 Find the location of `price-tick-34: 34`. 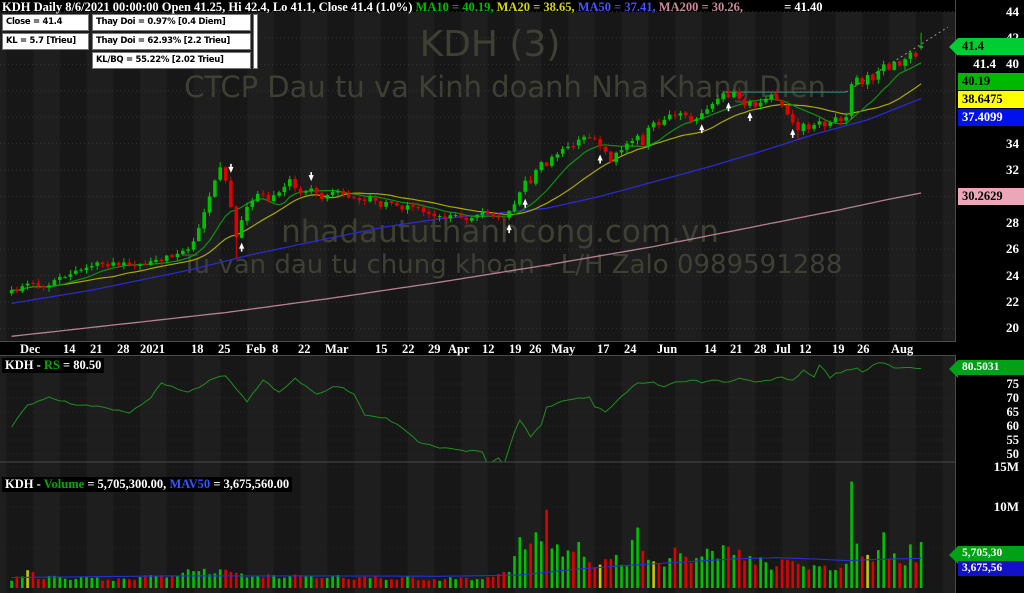

price-tick-34: 34 is located at coordinates (1012, 143).